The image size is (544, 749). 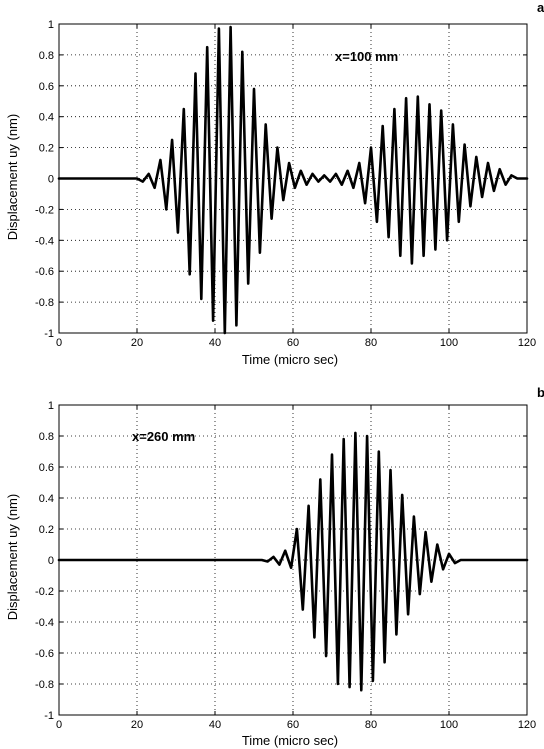 What do you see at coordinates (540, 392) in the screenshot?
I see `panel-label: b` at bounding box center [540, 392].